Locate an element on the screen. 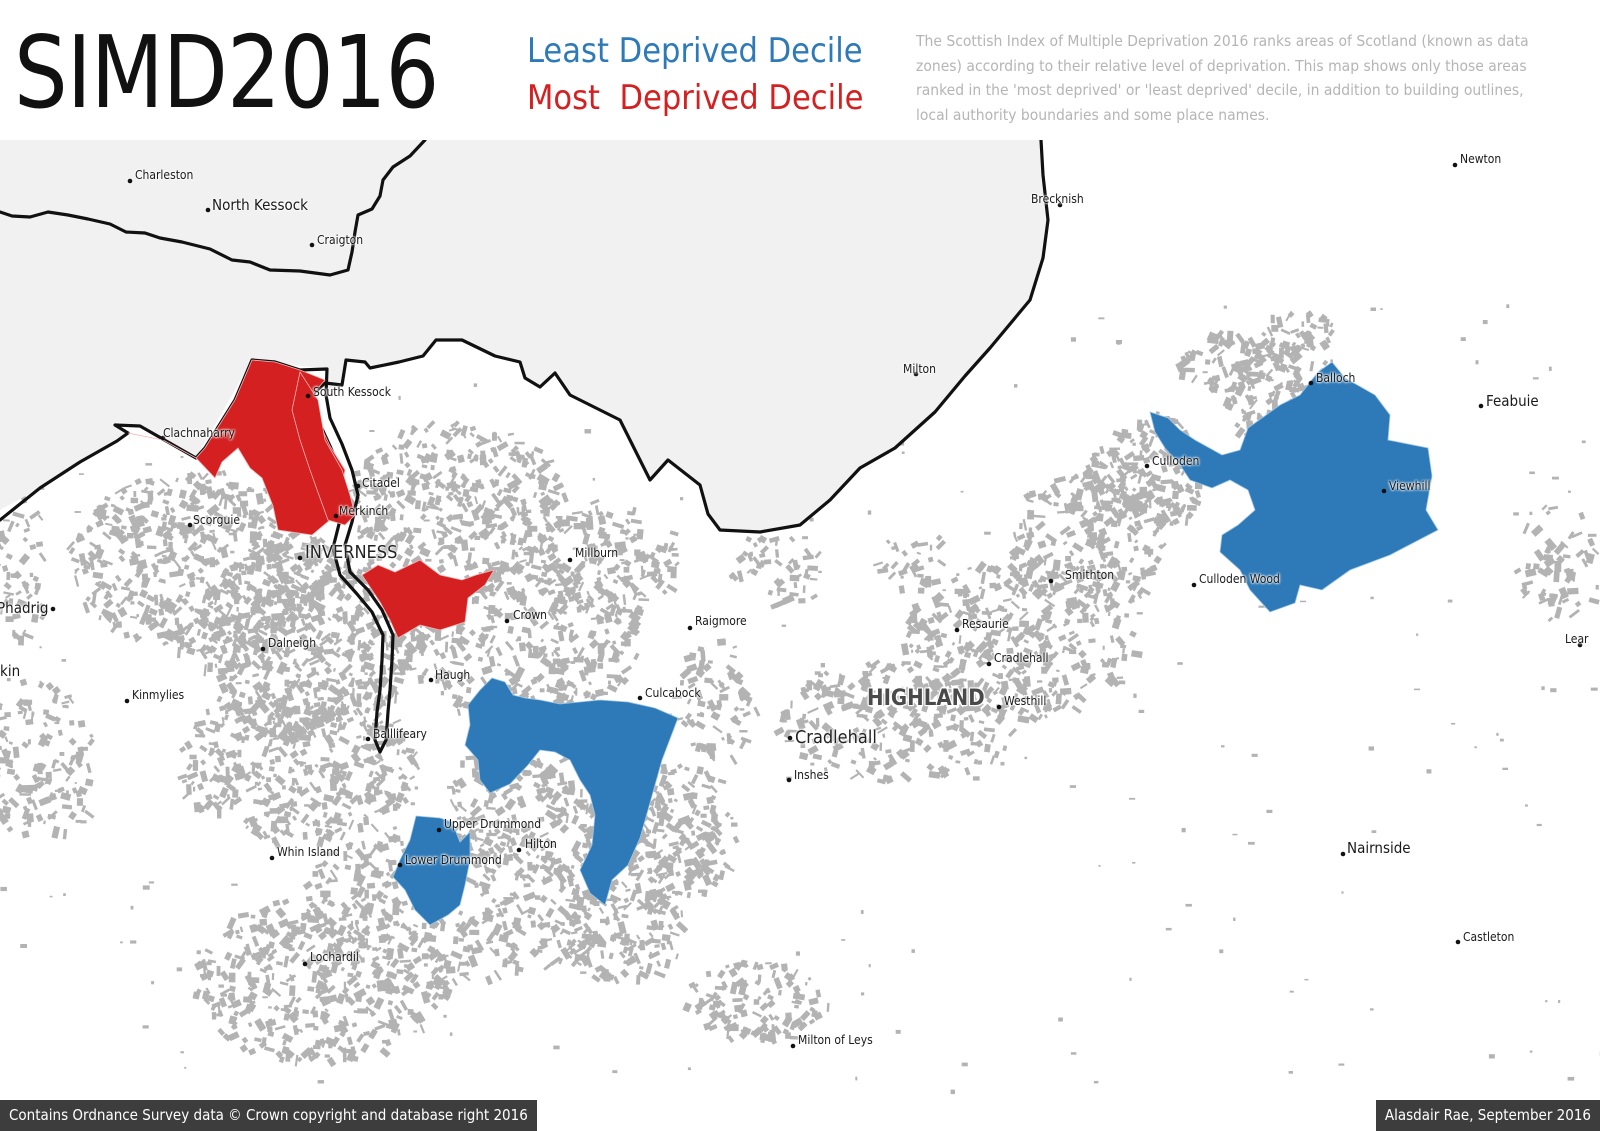  place-label: Lower Drummond is located at coordinates (453, 860).